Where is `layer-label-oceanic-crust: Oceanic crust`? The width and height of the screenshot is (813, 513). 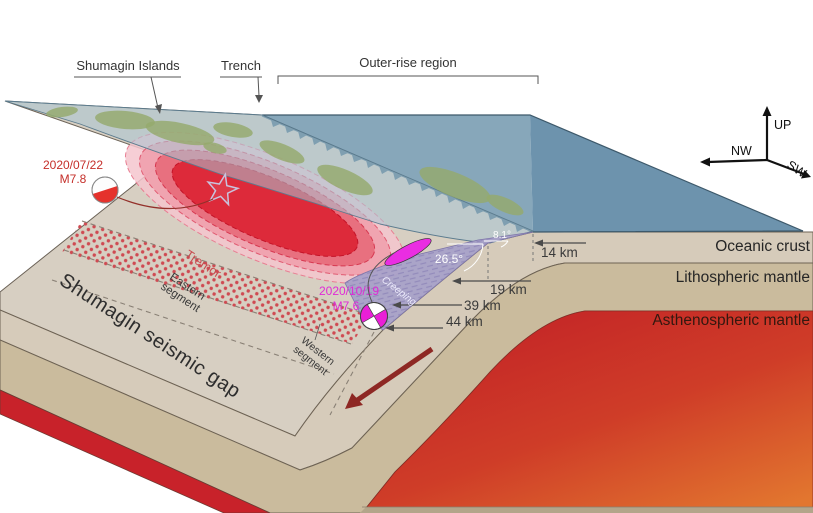
layer-label-oceanic-crust: Oceanic crust is located at coordinates (762, 246).